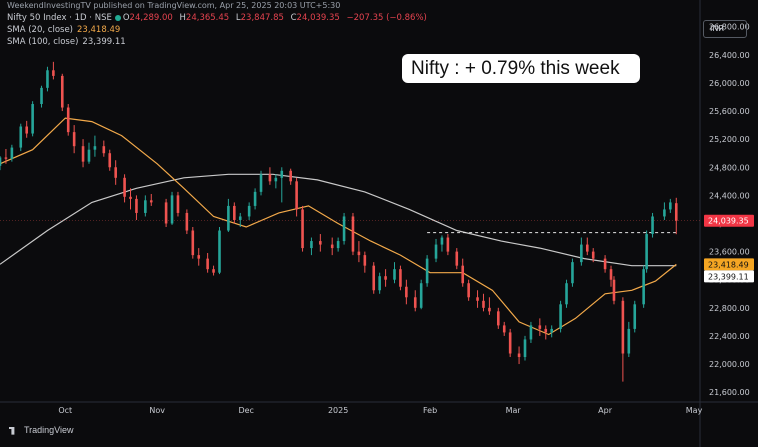 The image size is (758, 447). What do you see at coordinates (262, 18) in the screenshot?
I see `ohlc-low: 23,847.85` at bounding box center [262, 18].